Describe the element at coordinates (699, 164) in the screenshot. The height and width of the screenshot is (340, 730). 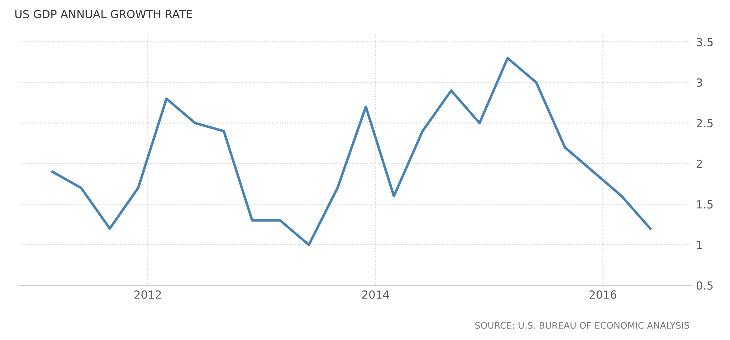
I see `y-tick-label: 2` at that location.